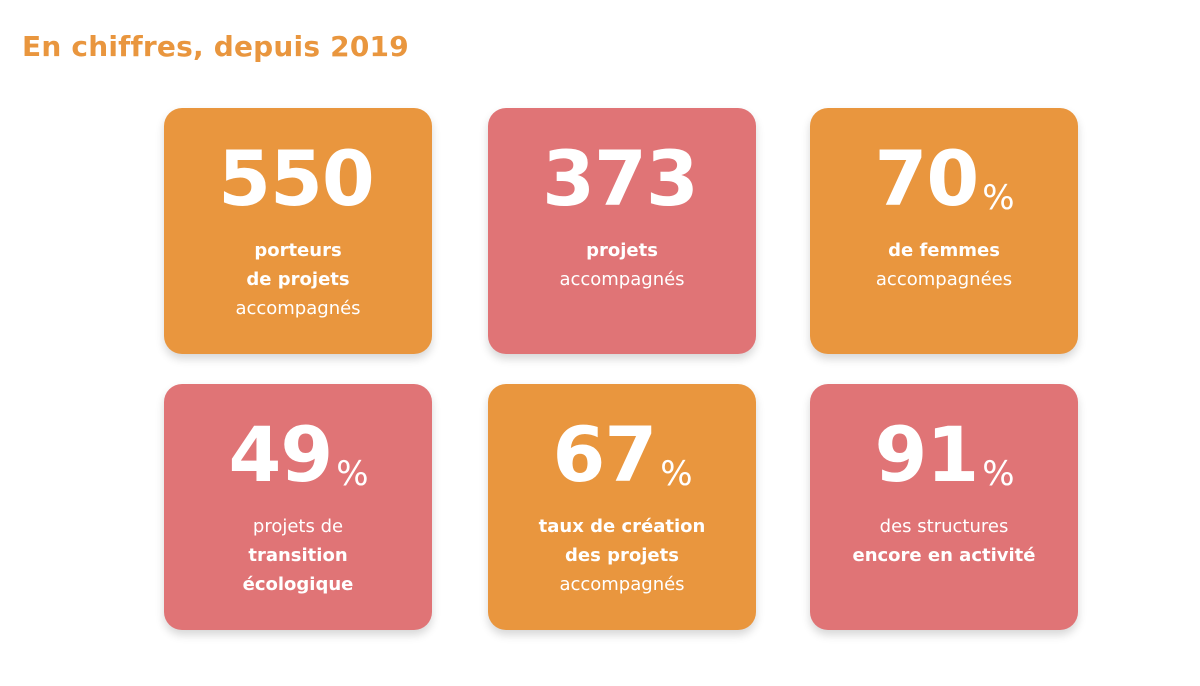  I want to click on stat-description: projets accompagnés, so click(622, 265).